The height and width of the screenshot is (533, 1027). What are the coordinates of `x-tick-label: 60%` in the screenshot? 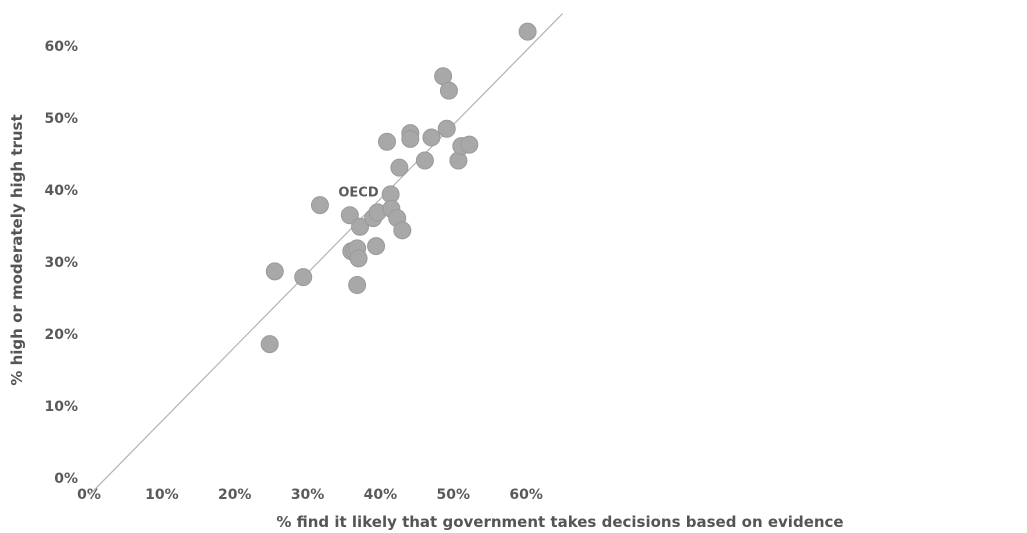 It's located at (526, 495).